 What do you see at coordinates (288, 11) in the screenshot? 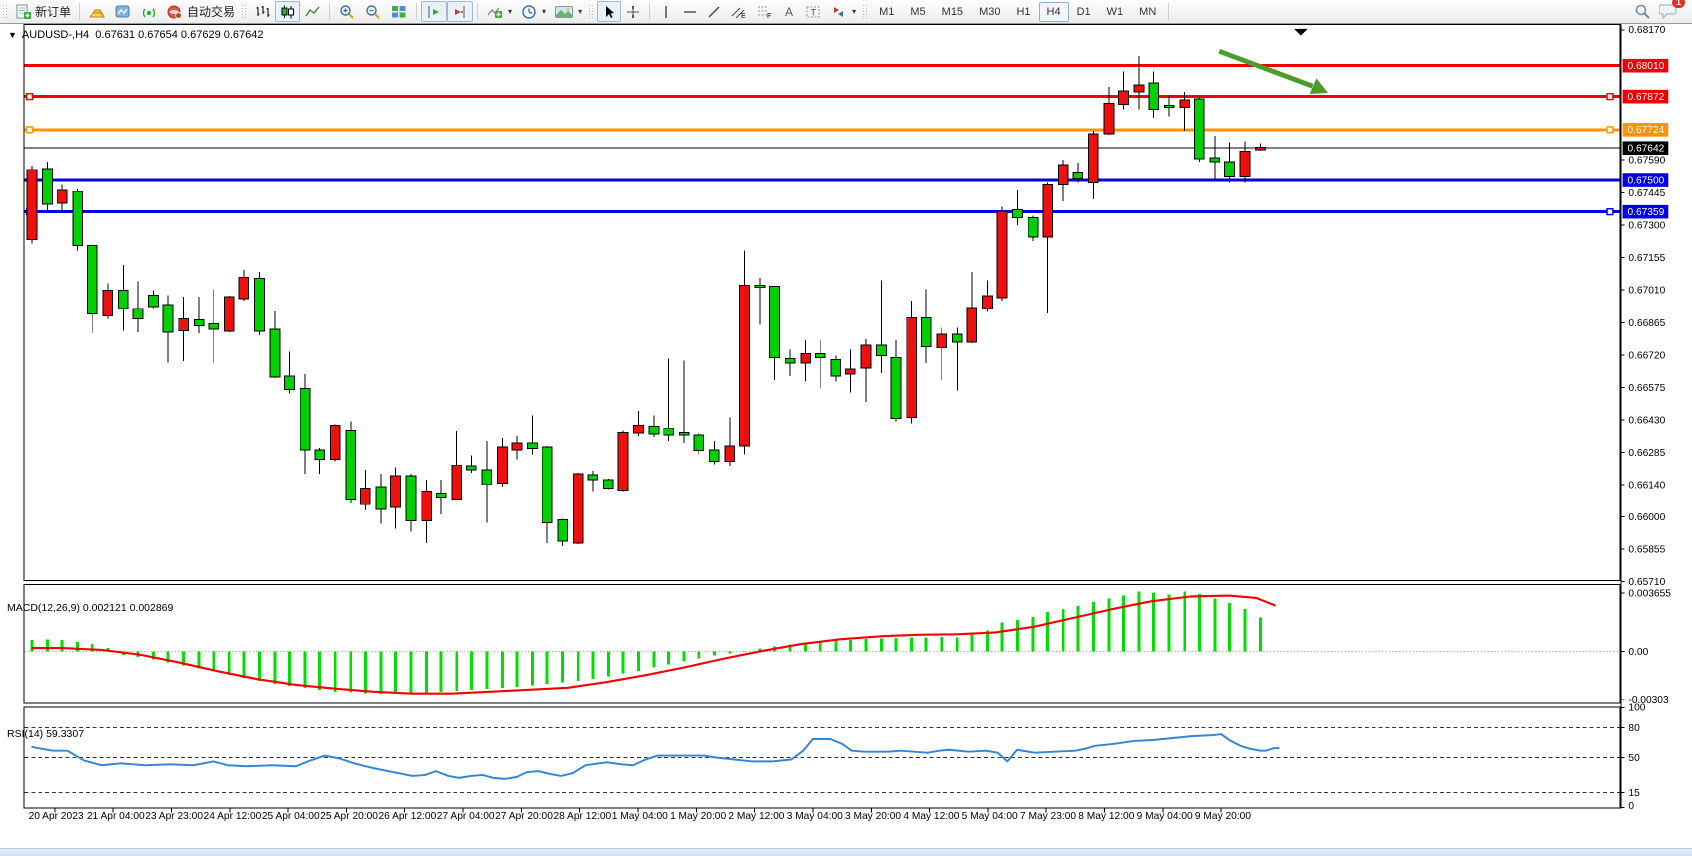
I see `candlestick-mode-button` at bounding box center [288, 11].